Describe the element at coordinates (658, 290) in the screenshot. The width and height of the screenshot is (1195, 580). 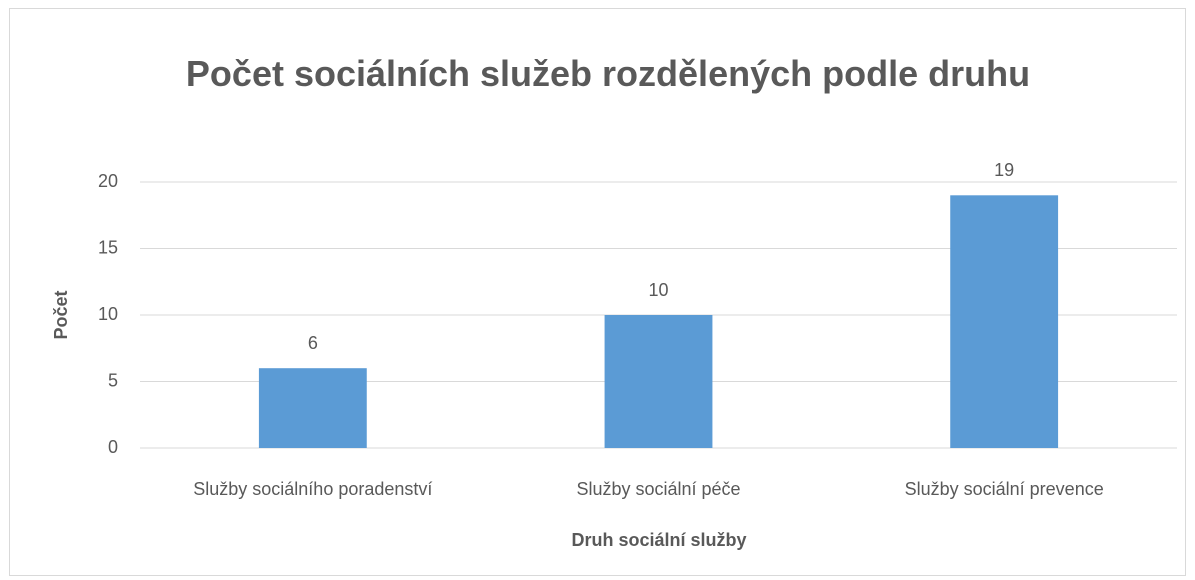
I see `data-label: 10` at that location.